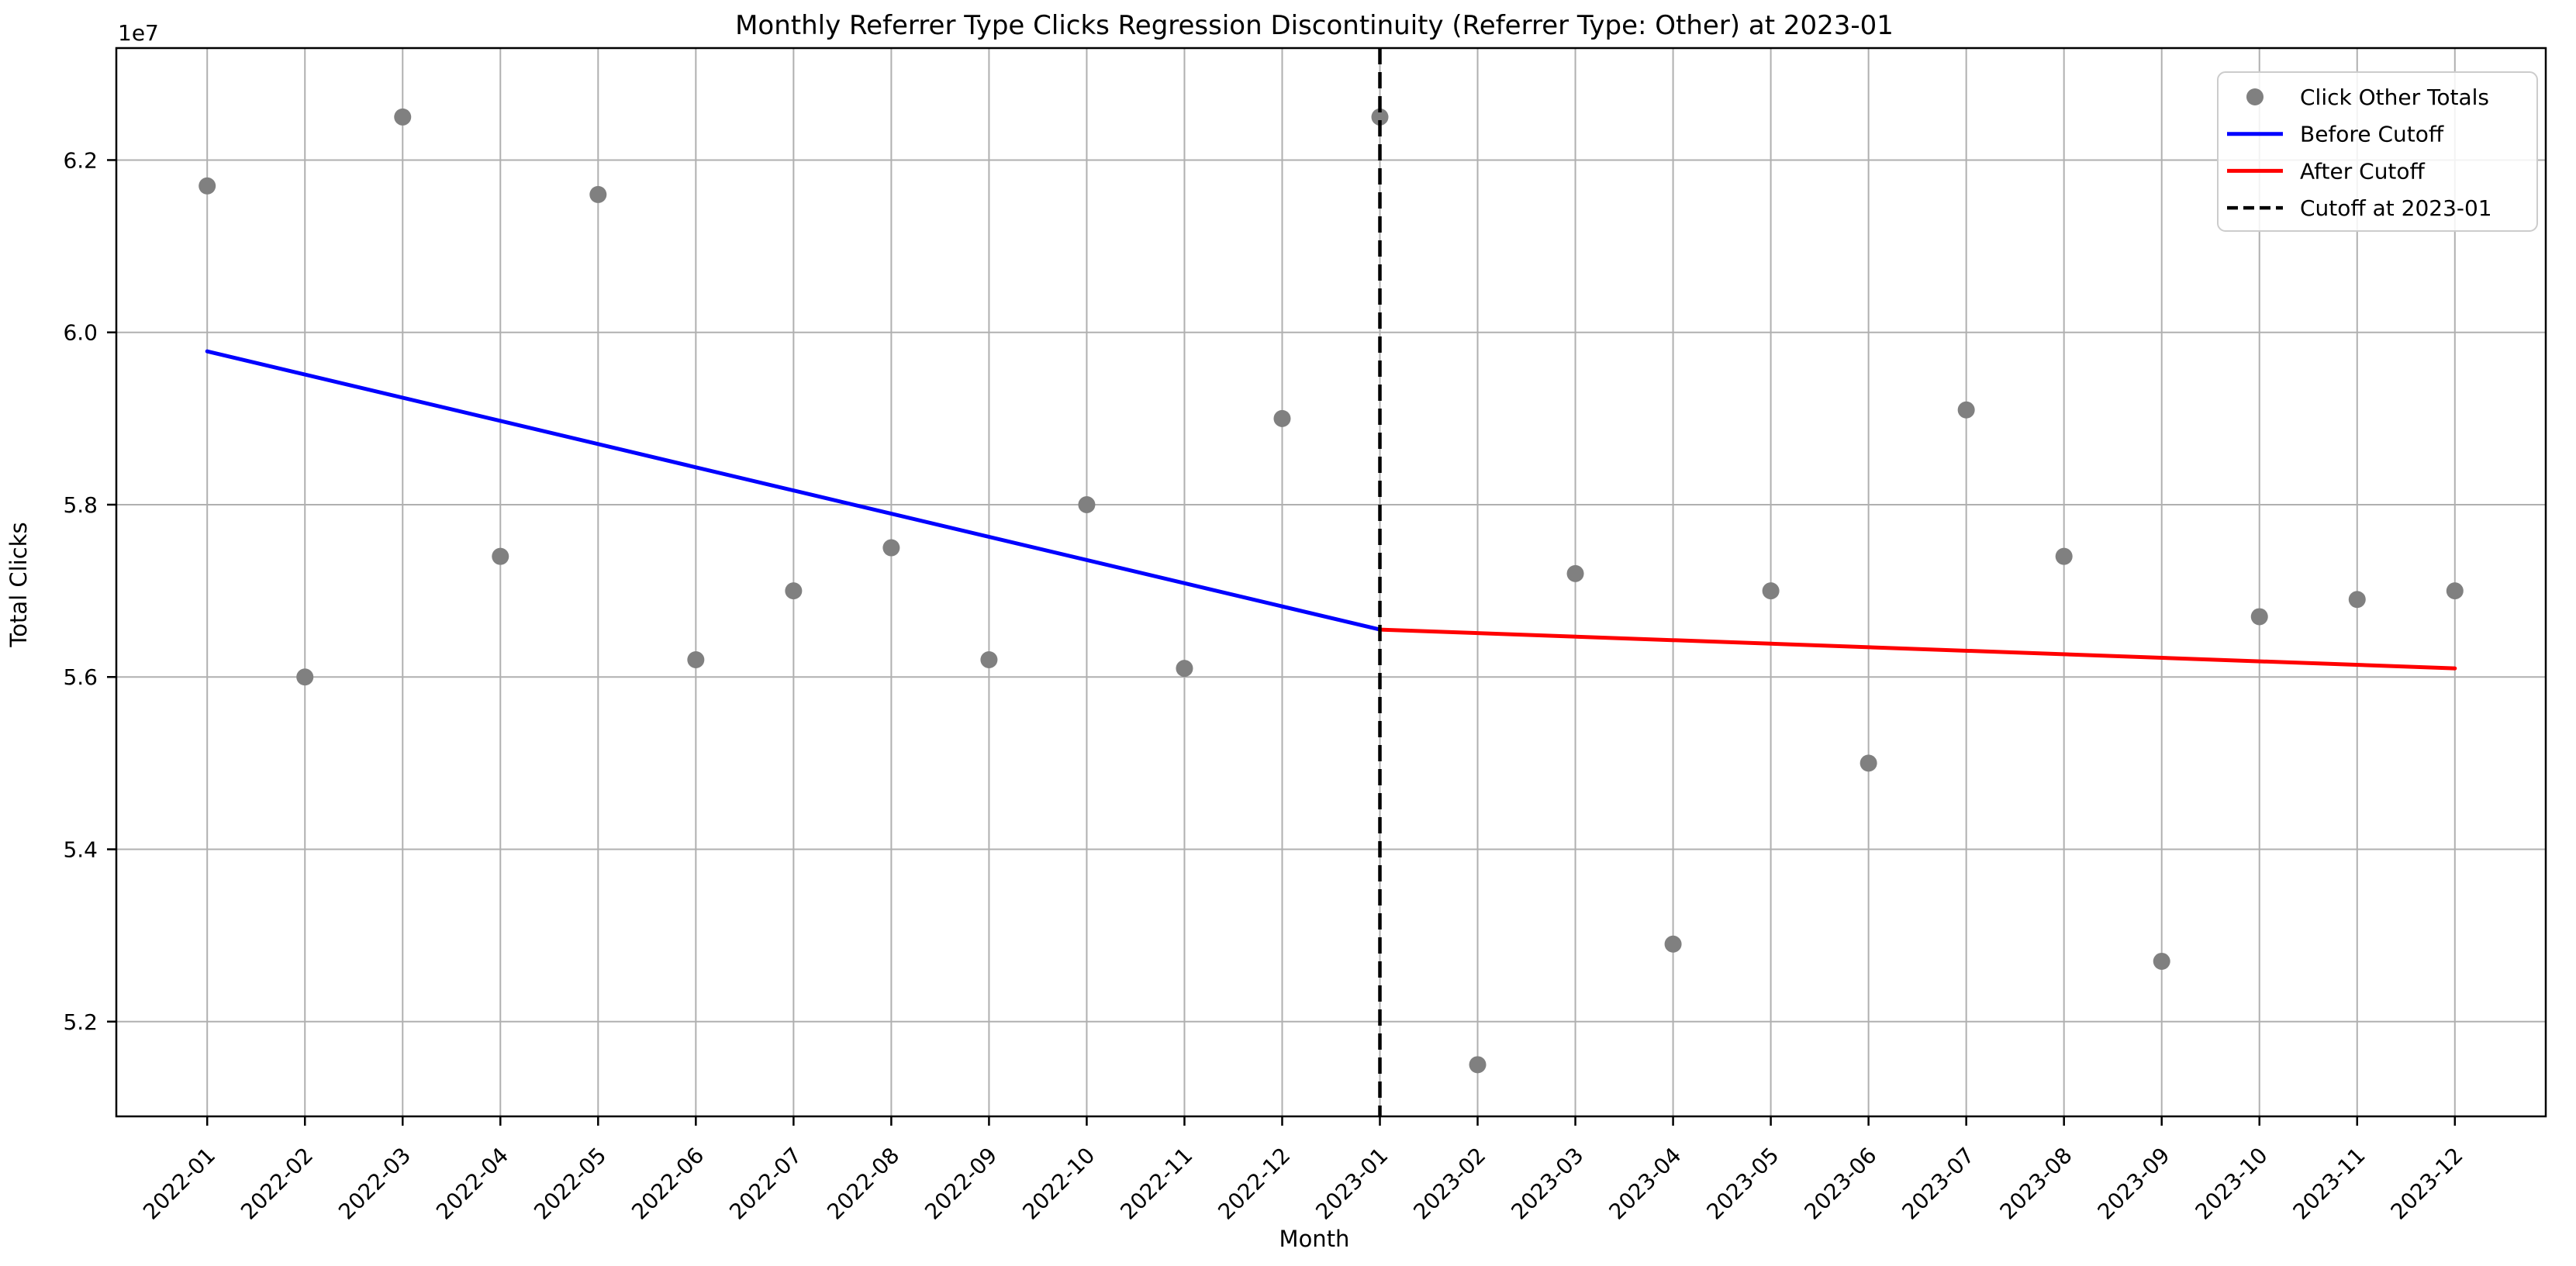 The image size is (2576, 1266). I want to click on before-cutoff-line, so click(794, 490).